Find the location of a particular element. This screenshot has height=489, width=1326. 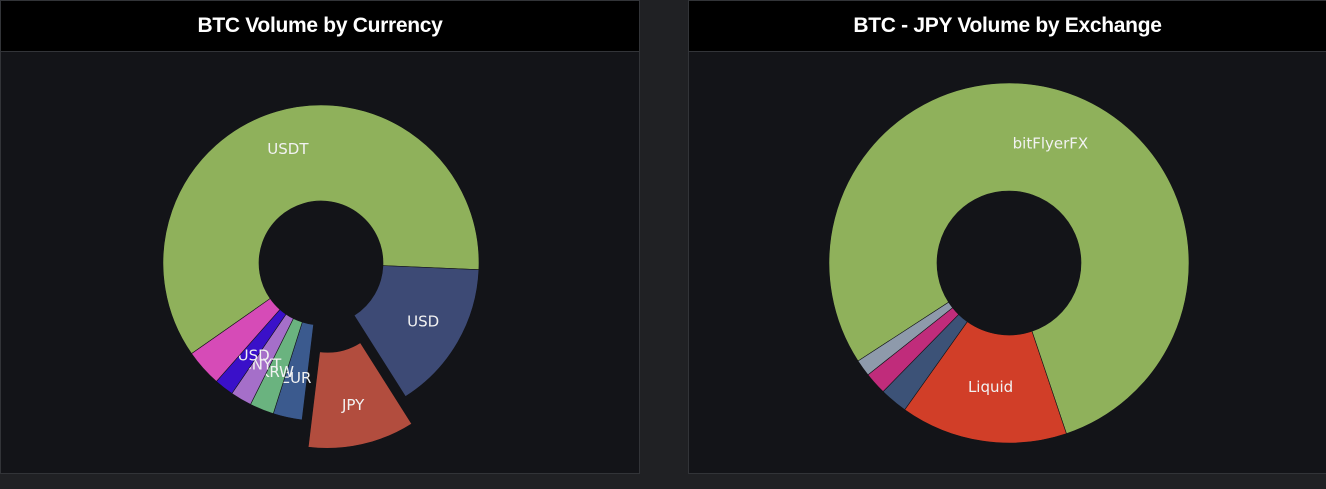

slice-label-bitflyerfx: bitFlyerFX is located at coordinates (1051, 144).